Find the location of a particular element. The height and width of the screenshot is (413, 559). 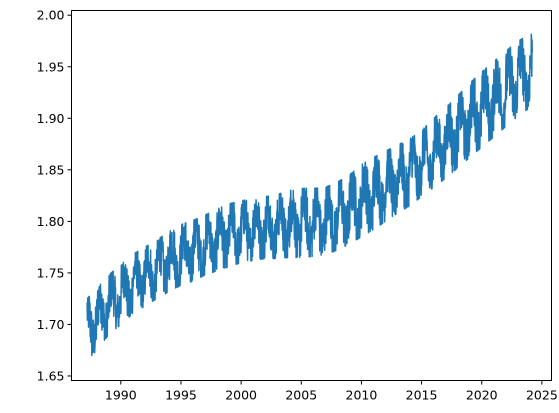

y-tick-label: 1.95 is located at coordinates (51, 66).